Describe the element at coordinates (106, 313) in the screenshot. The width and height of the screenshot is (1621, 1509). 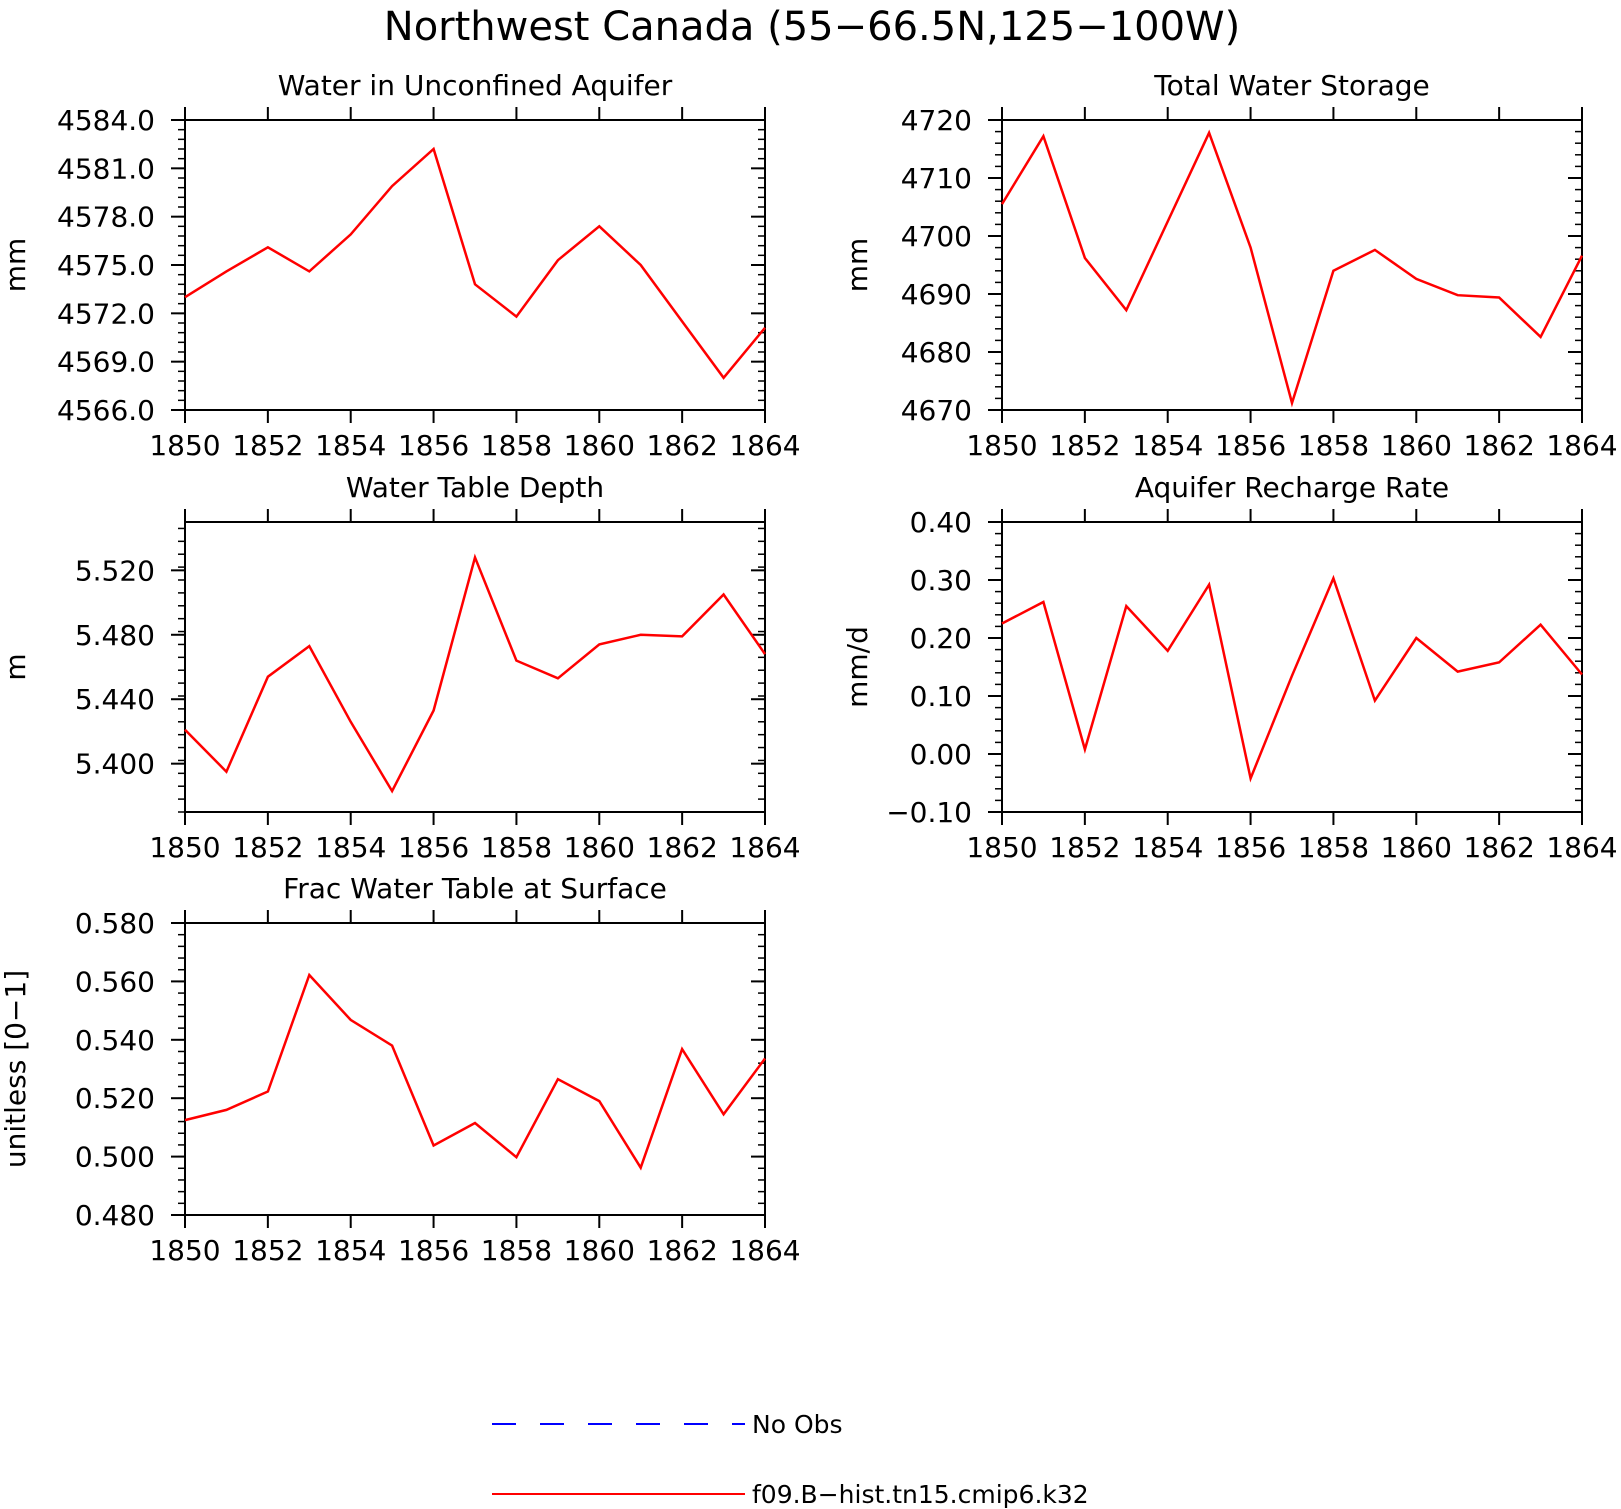
I see `y-tick-label: 4572.0` at that location.